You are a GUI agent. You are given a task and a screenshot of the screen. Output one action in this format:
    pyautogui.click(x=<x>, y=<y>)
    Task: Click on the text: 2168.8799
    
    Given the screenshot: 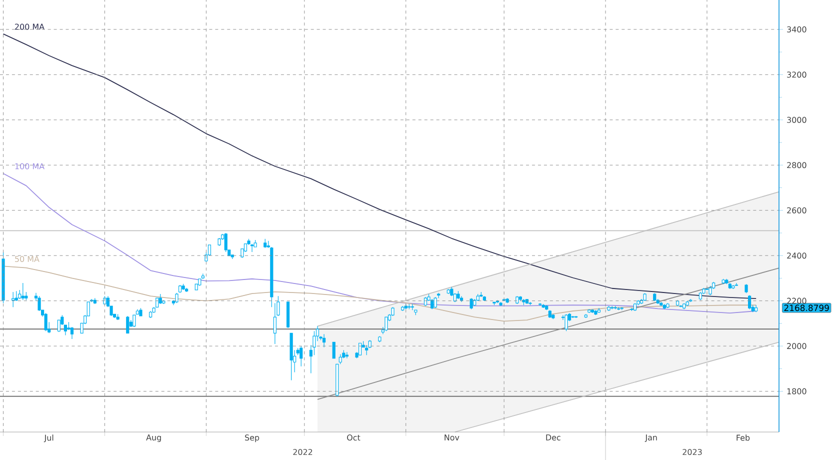 What is the action you would take?
    pyautogui.click(x=806, y=308)
    